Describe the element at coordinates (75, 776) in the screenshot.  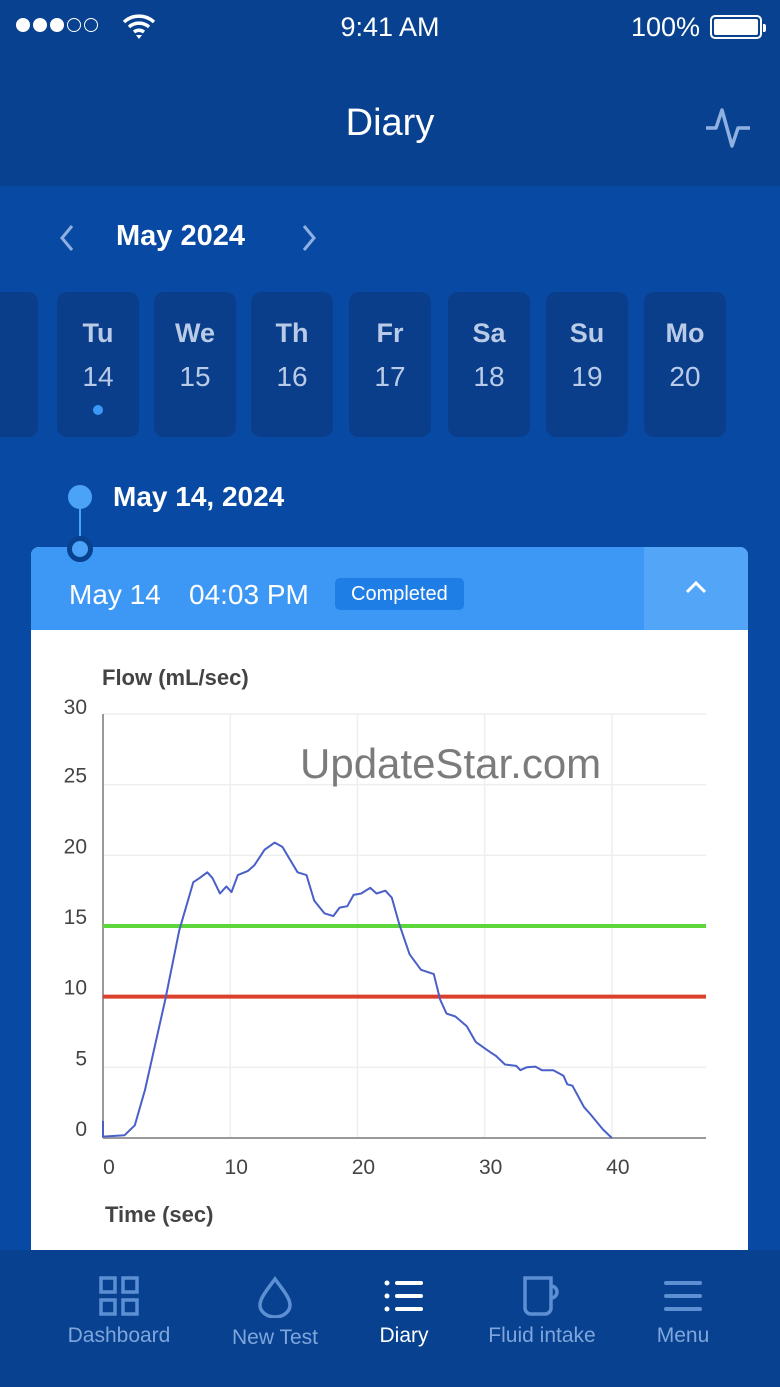
I see `y-tick-label: 25` at that location.